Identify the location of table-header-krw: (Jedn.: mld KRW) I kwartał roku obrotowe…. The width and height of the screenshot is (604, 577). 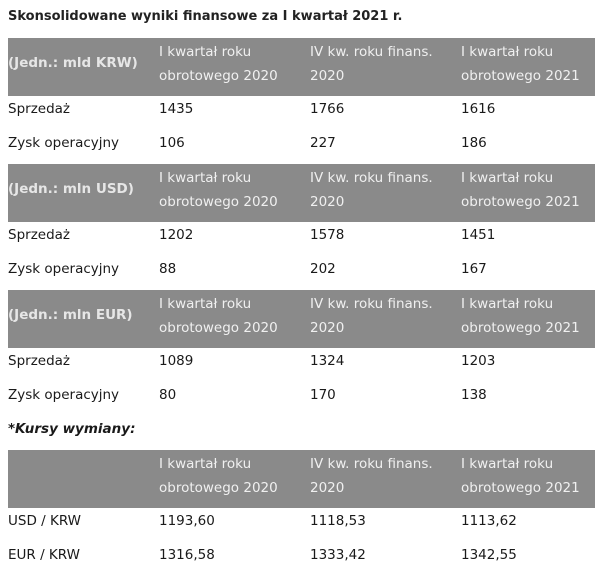
(301, 67).